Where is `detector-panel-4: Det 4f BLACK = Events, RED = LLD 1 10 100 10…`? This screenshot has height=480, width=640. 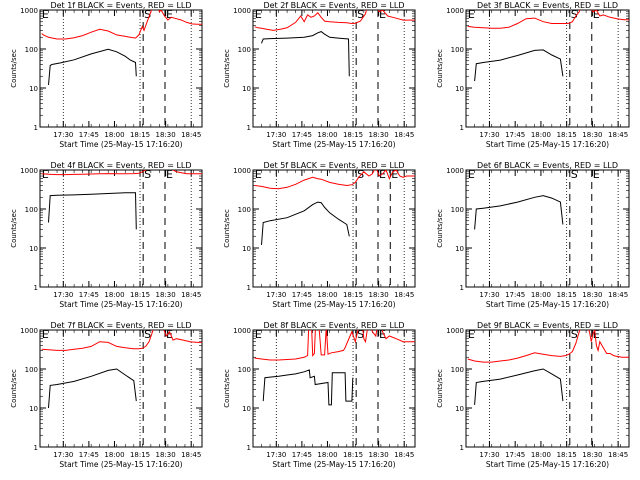 detector-panel-4: Det 4f BLACK = Events, RED = LLD 1 10 100 10… is located at coordinates (106, 235).